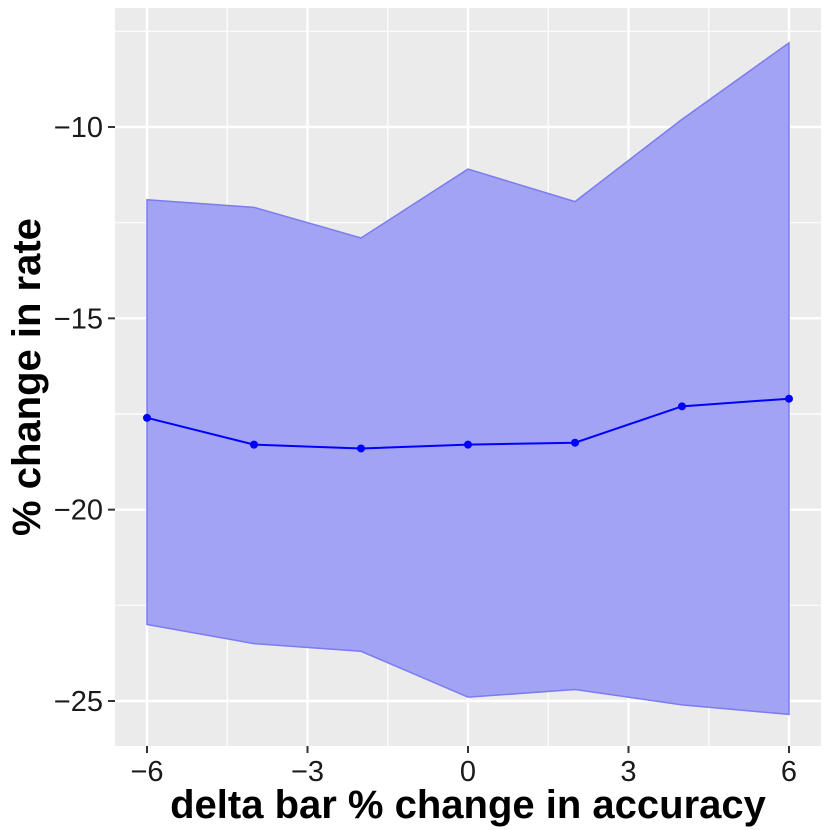  I want to click on x-tick-label: 6, so click(789, 772).